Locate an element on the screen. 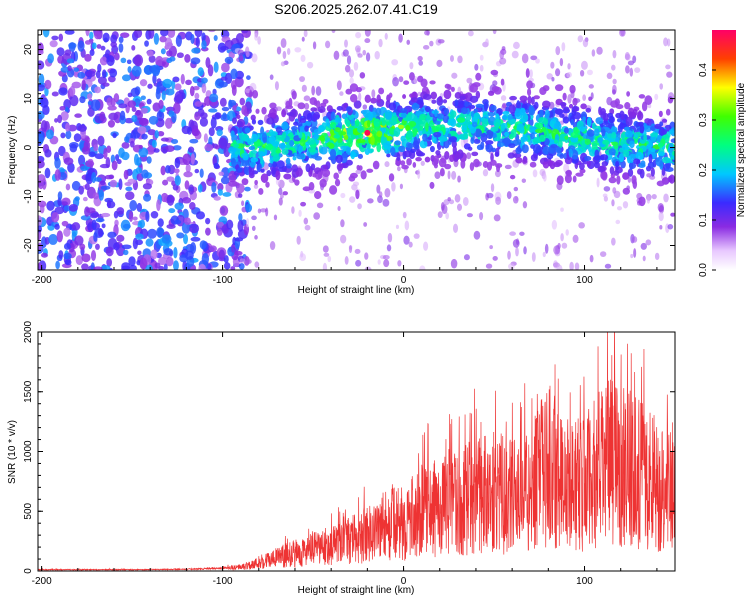 This screenshot has width=750, height=600. snr-x-label: Height of straight line (km) is located at coordinates (356, 590).